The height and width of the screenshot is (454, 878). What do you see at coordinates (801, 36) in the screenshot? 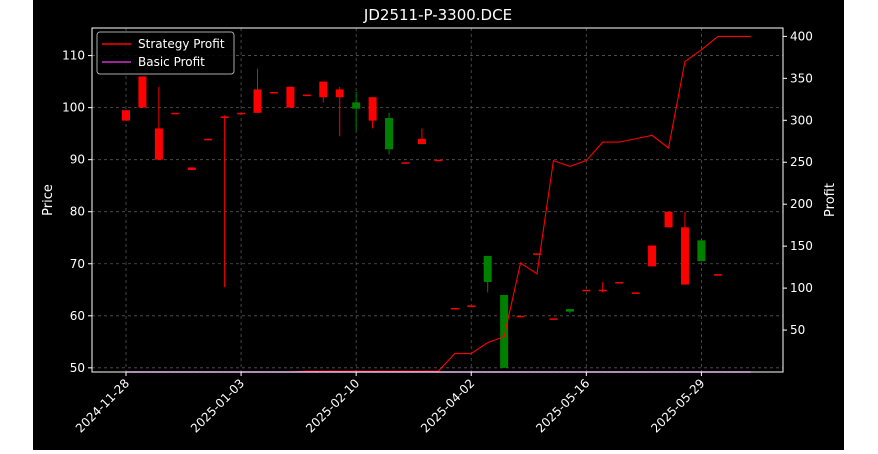
I see `y-tick-label-right: 400` at bounding box center [801, 36].